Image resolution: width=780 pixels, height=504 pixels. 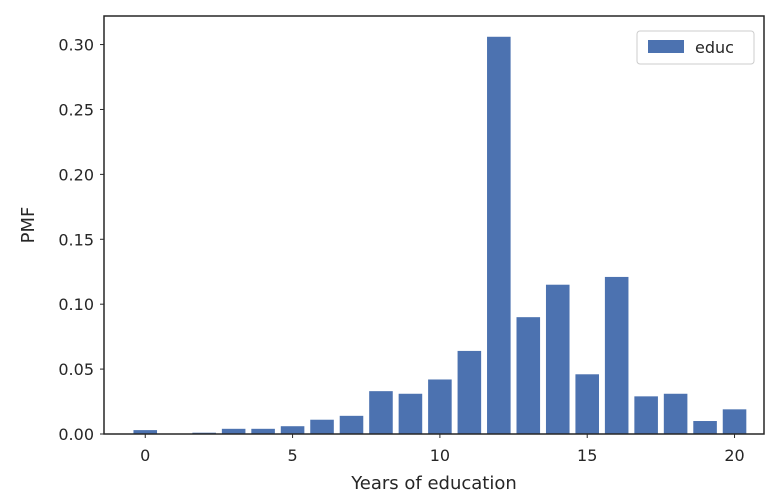 What do you see at coordinates (76, 109) in the screenshot?
I see `y-tick-label: 0.25` at bounding box center [76, 109].